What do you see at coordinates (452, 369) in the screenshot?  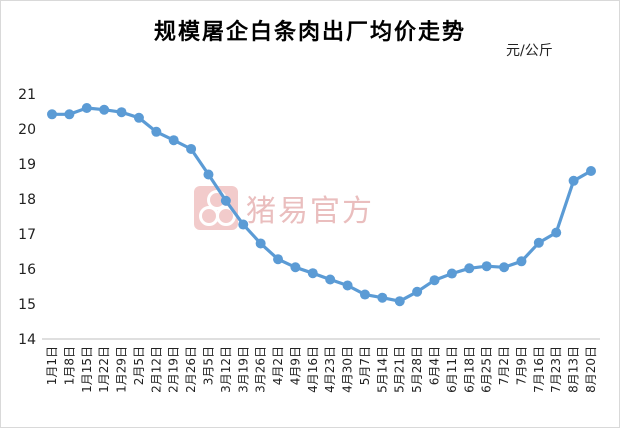 I see `x-tick-label: 6月11日` at bounding box center [452, 369].